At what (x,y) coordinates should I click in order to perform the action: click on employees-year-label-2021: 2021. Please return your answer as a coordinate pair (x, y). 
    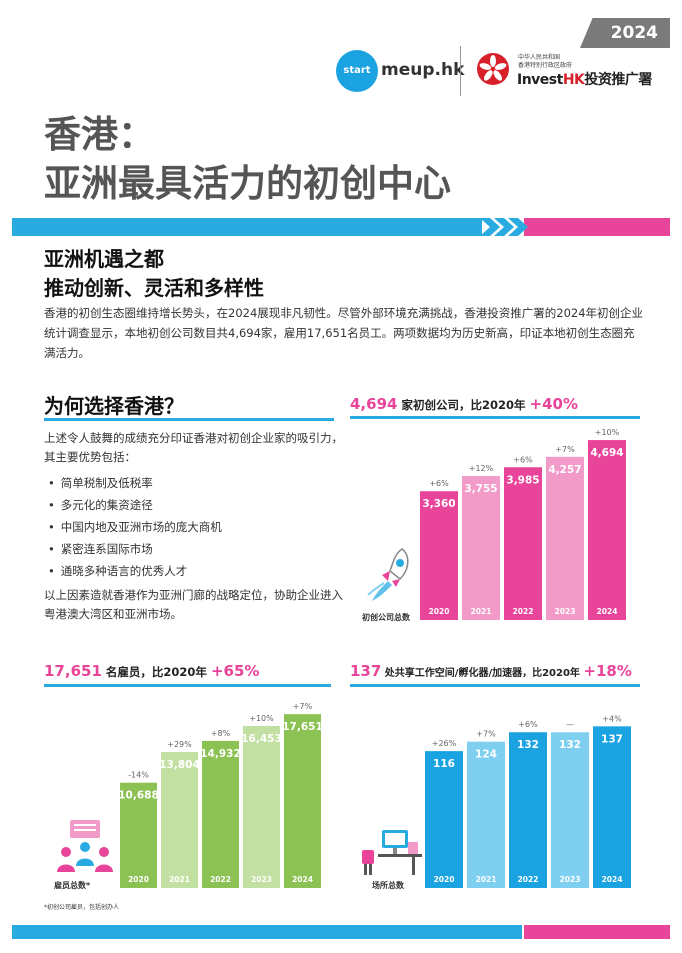
    Looking at the image, I should click on (179, 879).